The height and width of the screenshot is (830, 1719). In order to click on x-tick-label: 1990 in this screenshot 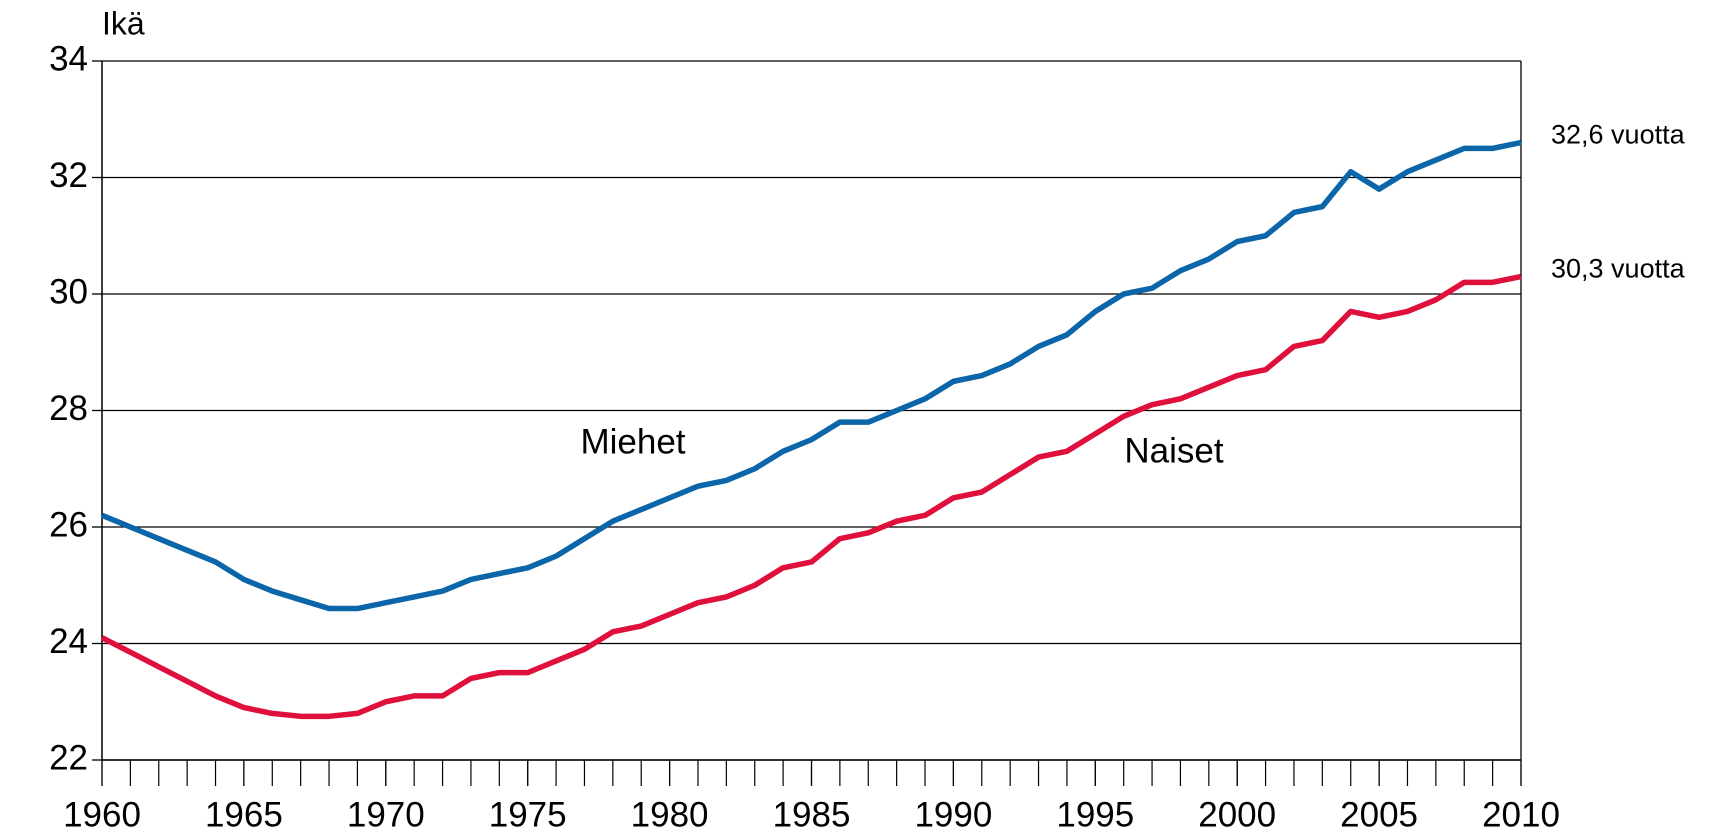, I will do `click(953, 812)`.